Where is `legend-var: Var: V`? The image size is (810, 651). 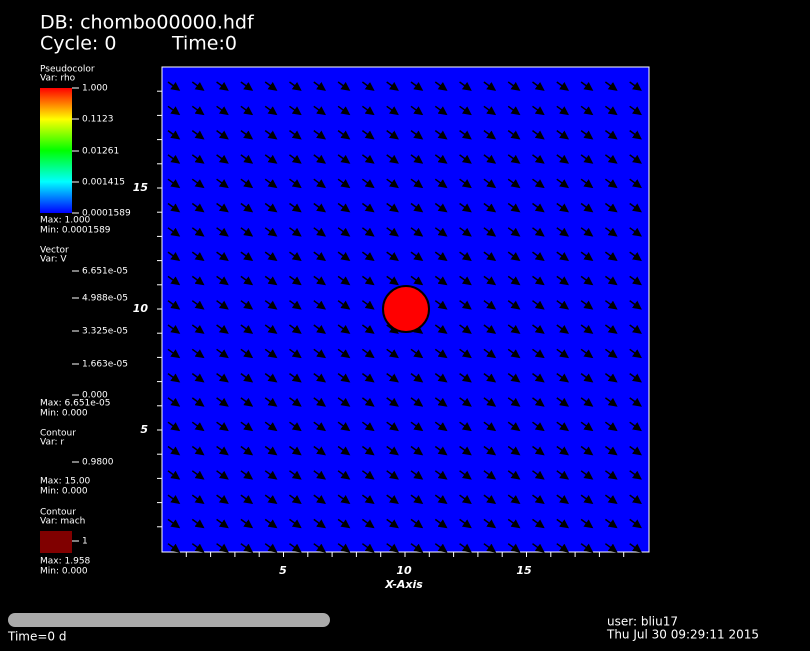
legend-var: Var: V is located at coordinates (53, 260).